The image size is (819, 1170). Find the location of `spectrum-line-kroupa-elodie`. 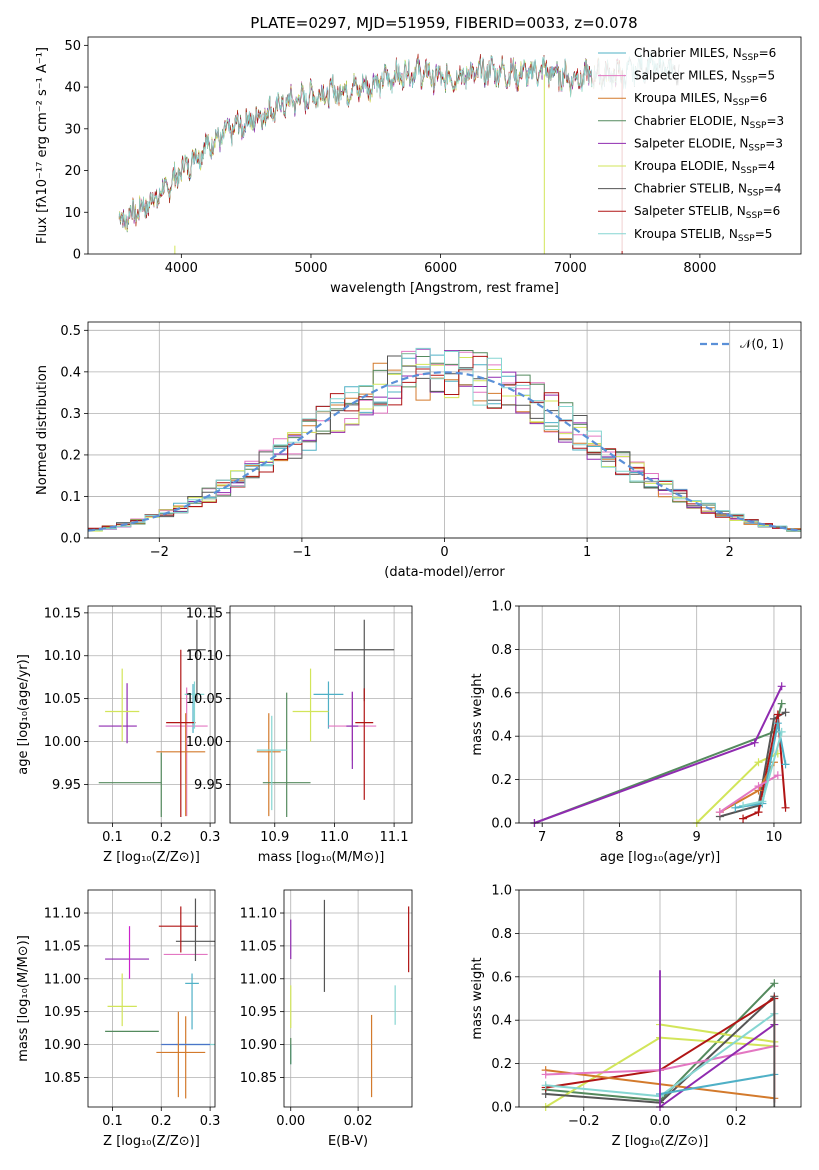

spectrum-line-kroupa-elodie is located at coordinates (370, 143).